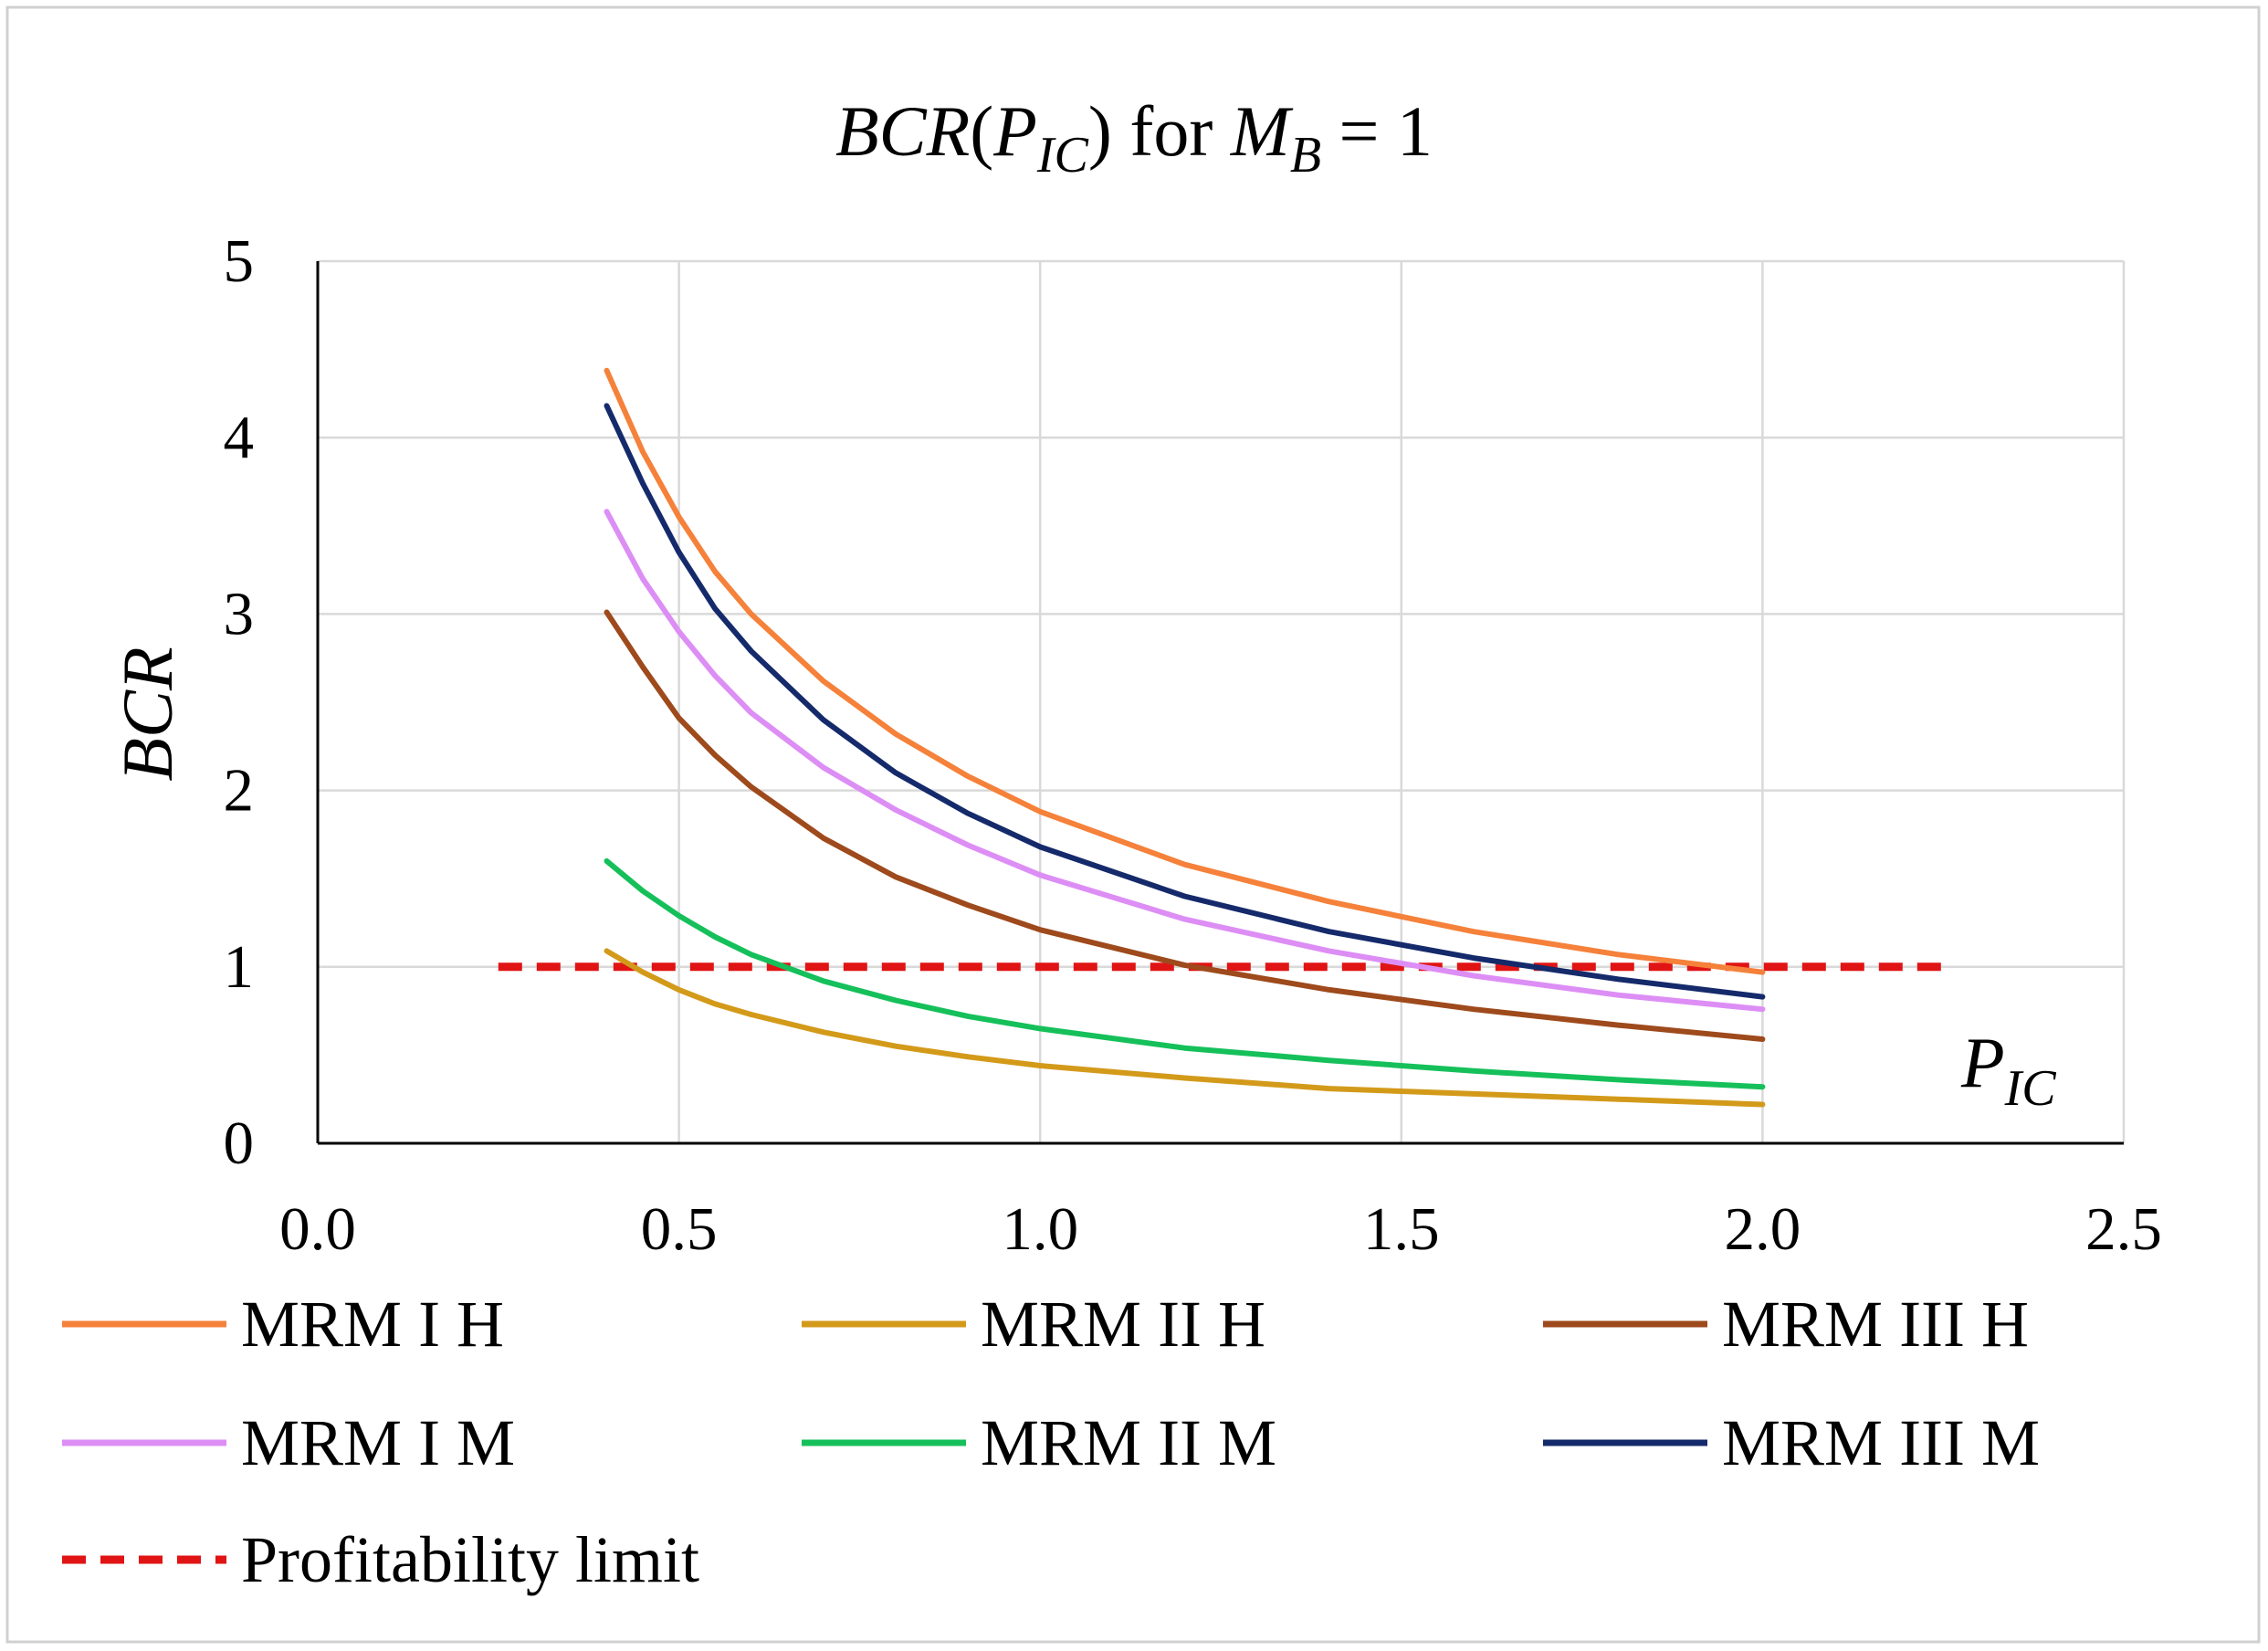  What do you see at coordinates (1763, 1229) in the screenshot?
I see `x-tick-label: 2.0` at bounding box center [1763, 1229].